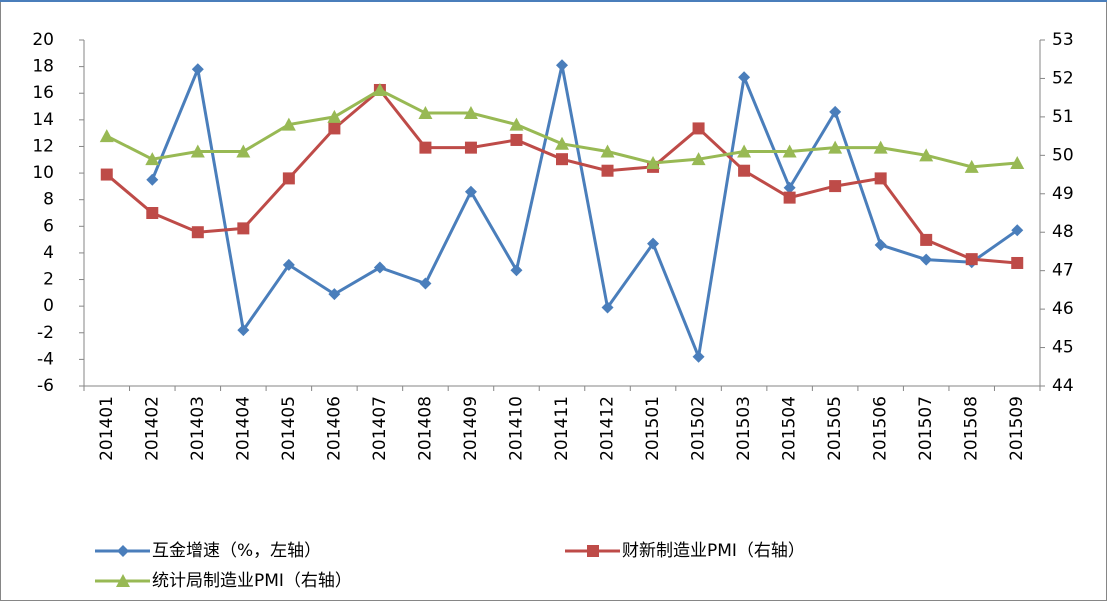 The image size is (1107, 601). I want to click on x-tick-label: 201506, so click(881, 428).